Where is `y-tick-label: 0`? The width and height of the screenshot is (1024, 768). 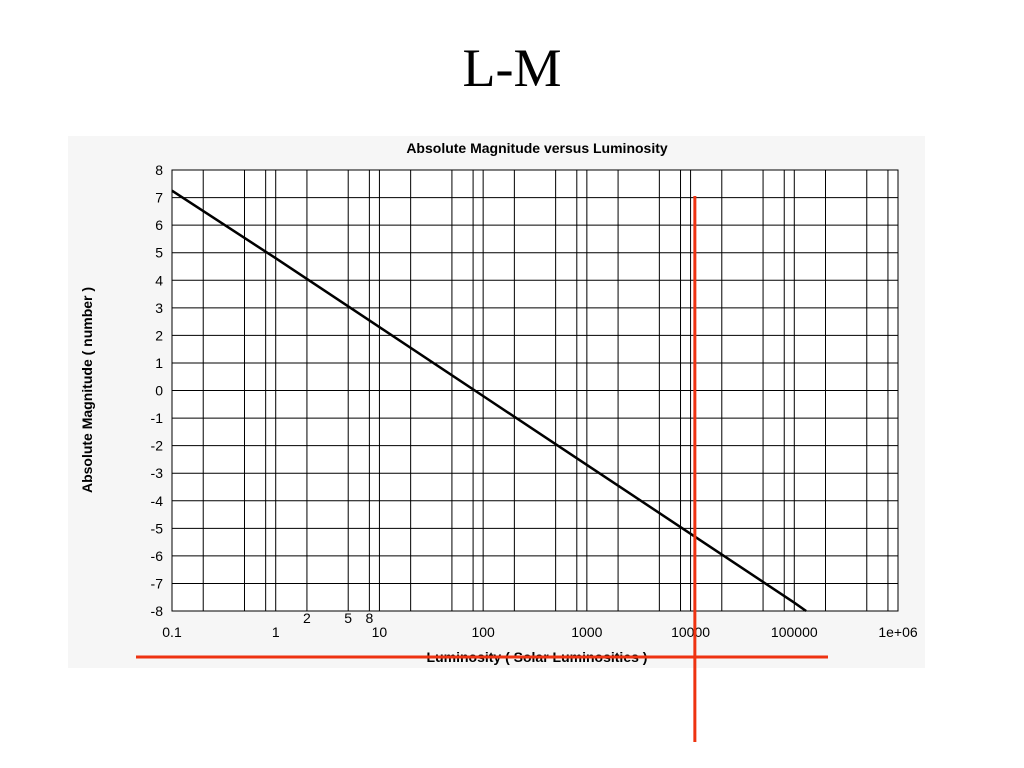
y-tick-label: 0 is located at coordinates (159, 391).